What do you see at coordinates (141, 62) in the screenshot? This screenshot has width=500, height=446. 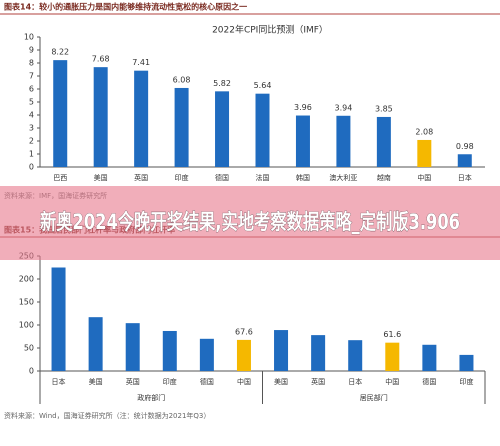 I see `value-label: 7.41` at bounding box center [141, 62].